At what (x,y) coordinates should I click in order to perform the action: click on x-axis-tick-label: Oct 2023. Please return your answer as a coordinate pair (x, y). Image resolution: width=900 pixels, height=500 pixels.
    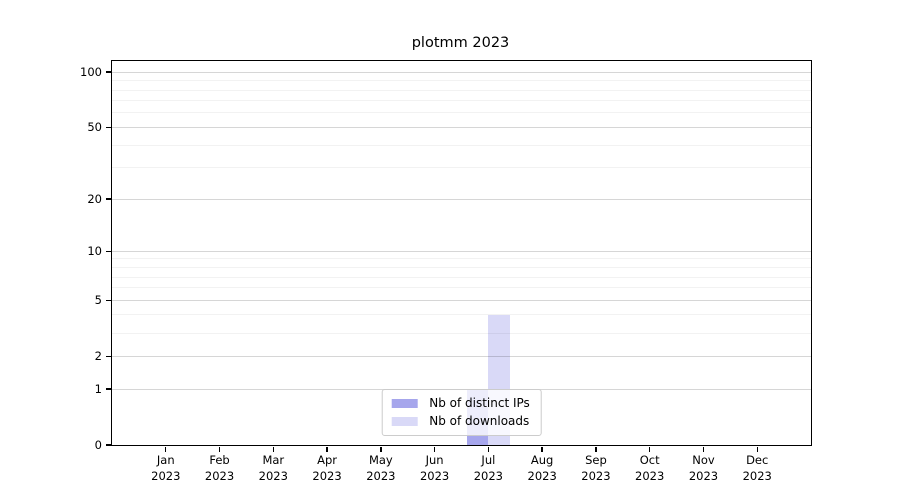
    Looking at the image, I should click on (650, 468).